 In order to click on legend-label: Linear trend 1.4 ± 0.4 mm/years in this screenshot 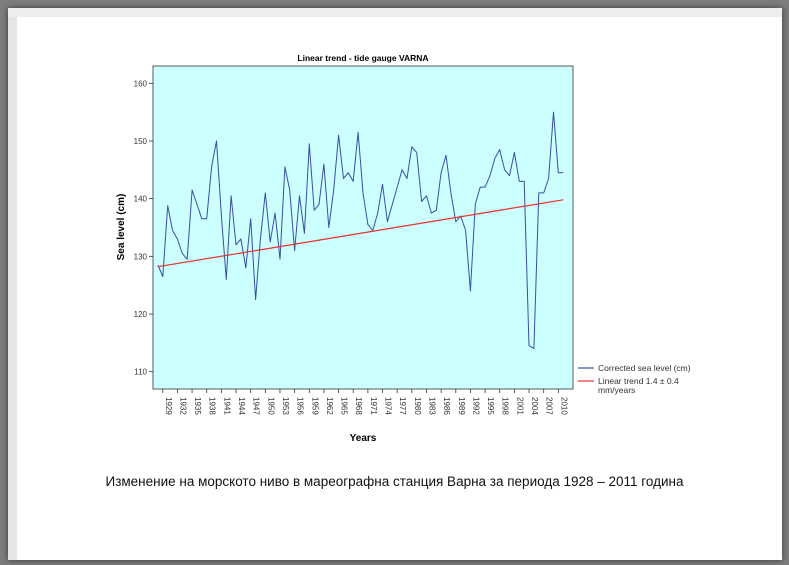, I will do `click(638, 385)`.